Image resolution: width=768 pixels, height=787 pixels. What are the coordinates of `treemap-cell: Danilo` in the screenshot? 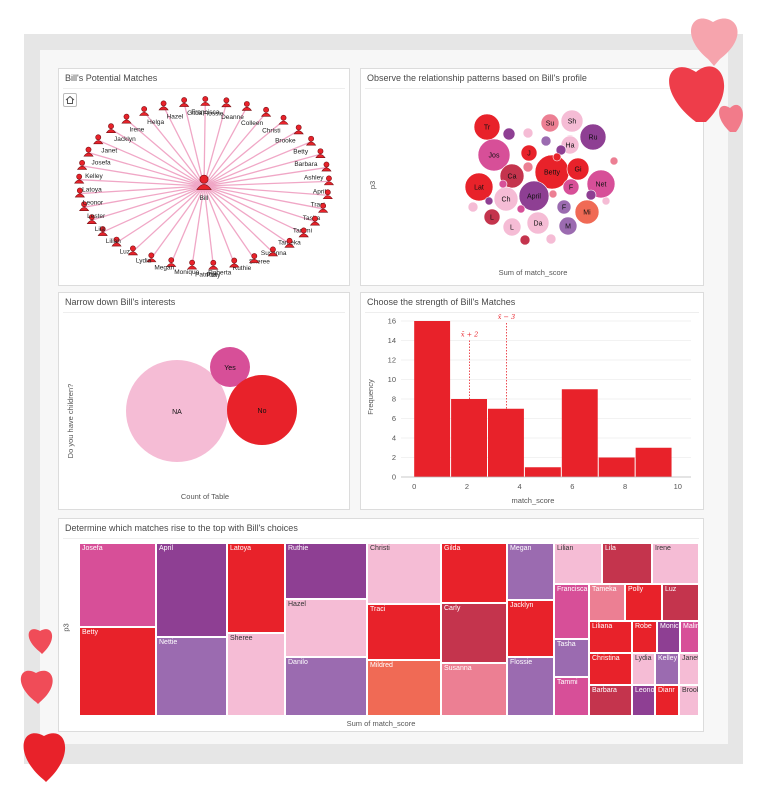 It's located at (326, 686).